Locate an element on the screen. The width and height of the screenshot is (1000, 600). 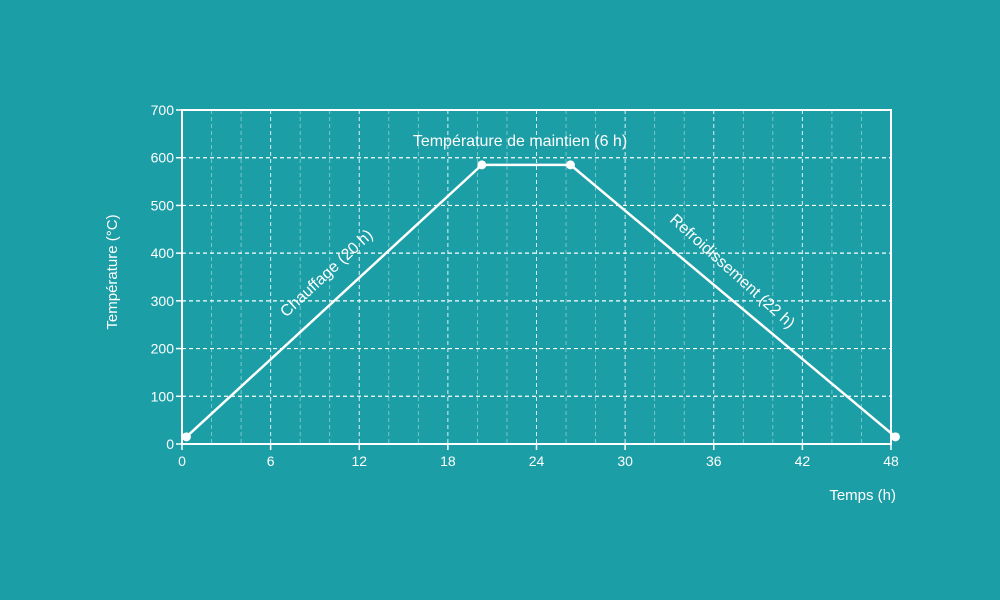
x-tick-label: 30 is located at coordinates (625, 461).